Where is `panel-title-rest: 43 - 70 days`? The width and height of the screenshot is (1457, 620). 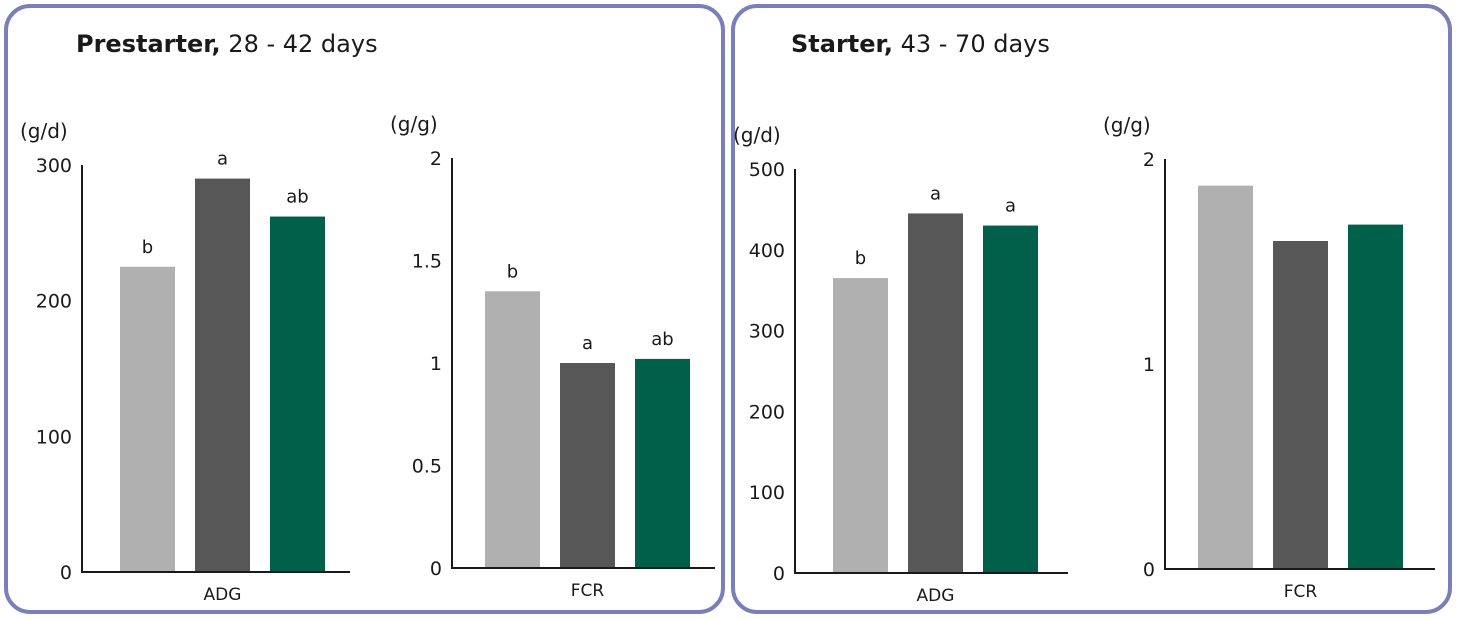 panel-title-rest: 43 - 70 days is located at coordinates (971, 44).